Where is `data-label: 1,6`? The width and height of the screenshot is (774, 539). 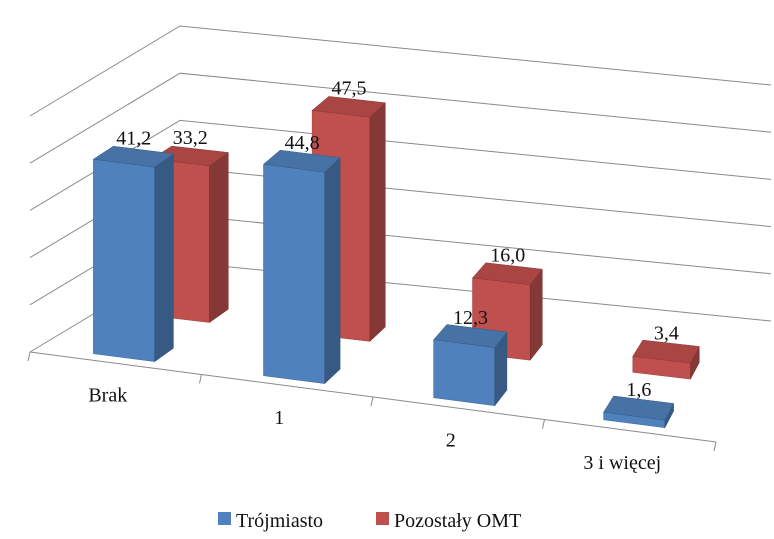
data-label: 1,6 is located at coordinates (638, 390).